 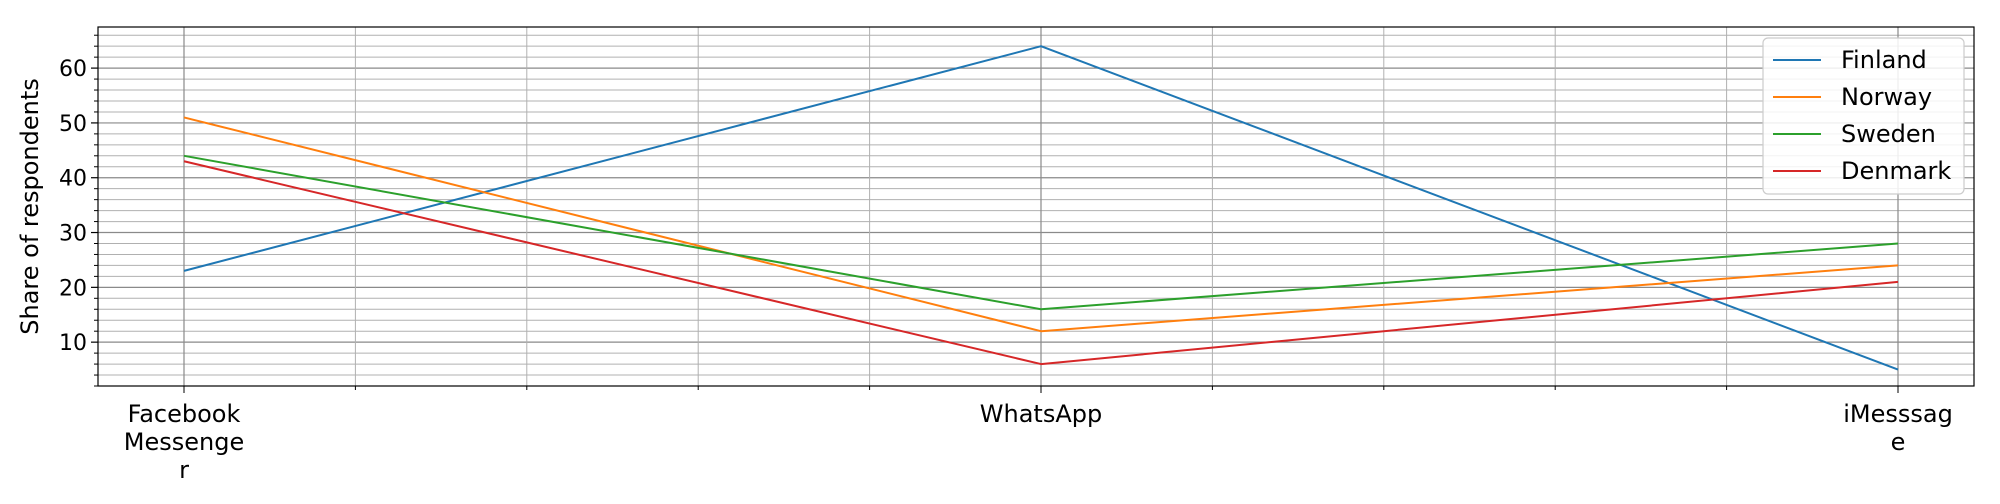 What do you see at coordinates (73, 69) in the screenshot?
I see `y-tick-label: 60` at bounding box center [73, 69].